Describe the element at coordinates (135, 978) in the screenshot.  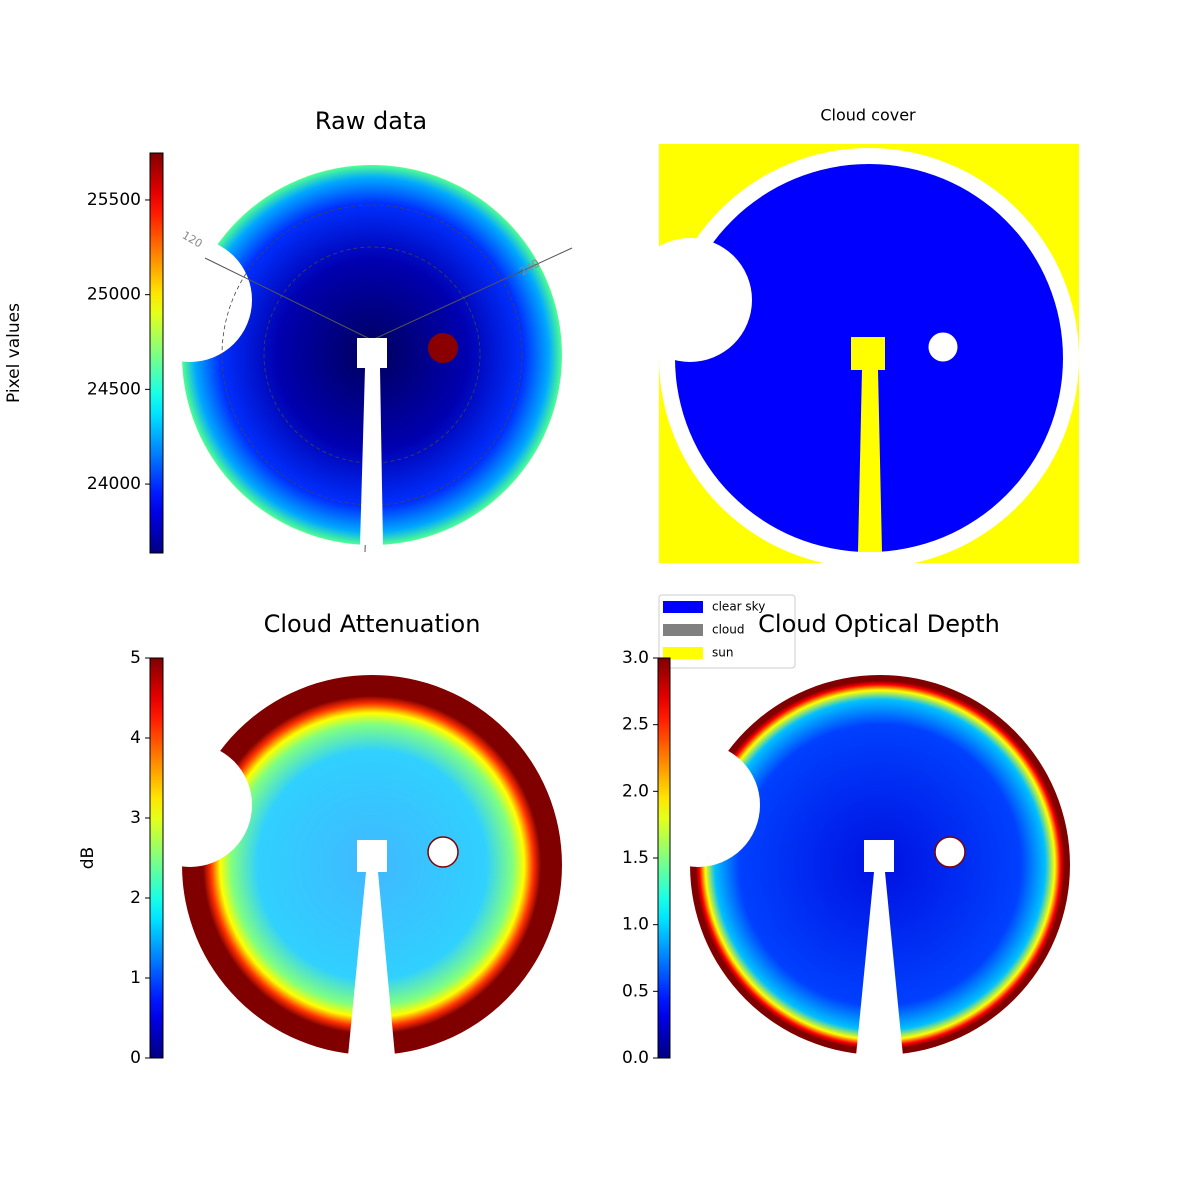
I see `colorbar-tick-label: 1` at that location.